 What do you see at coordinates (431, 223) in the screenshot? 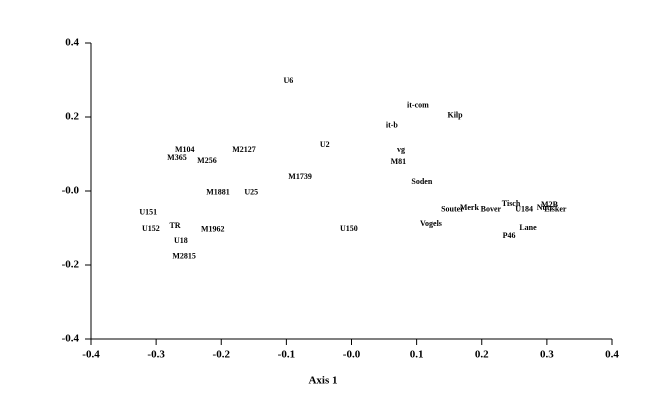
I see `point-label: Vogels` at bounding box center [431, 223].